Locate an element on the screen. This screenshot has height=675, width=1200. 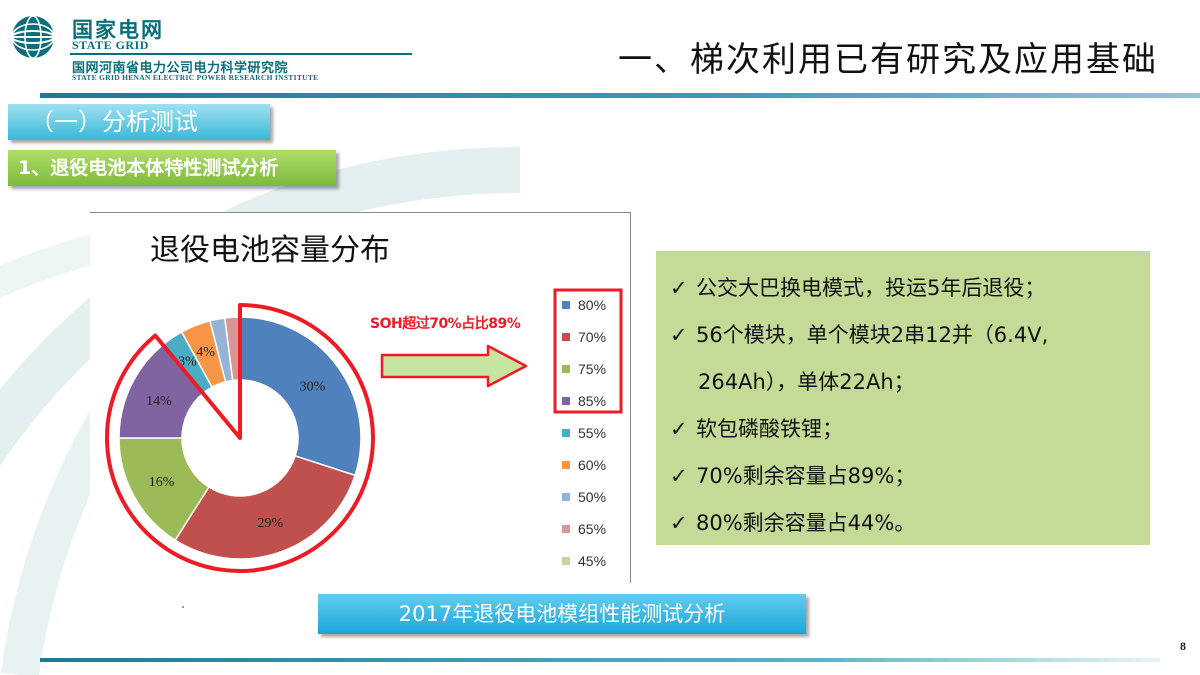
data-label: 4% is located at coordinates (205, 352).